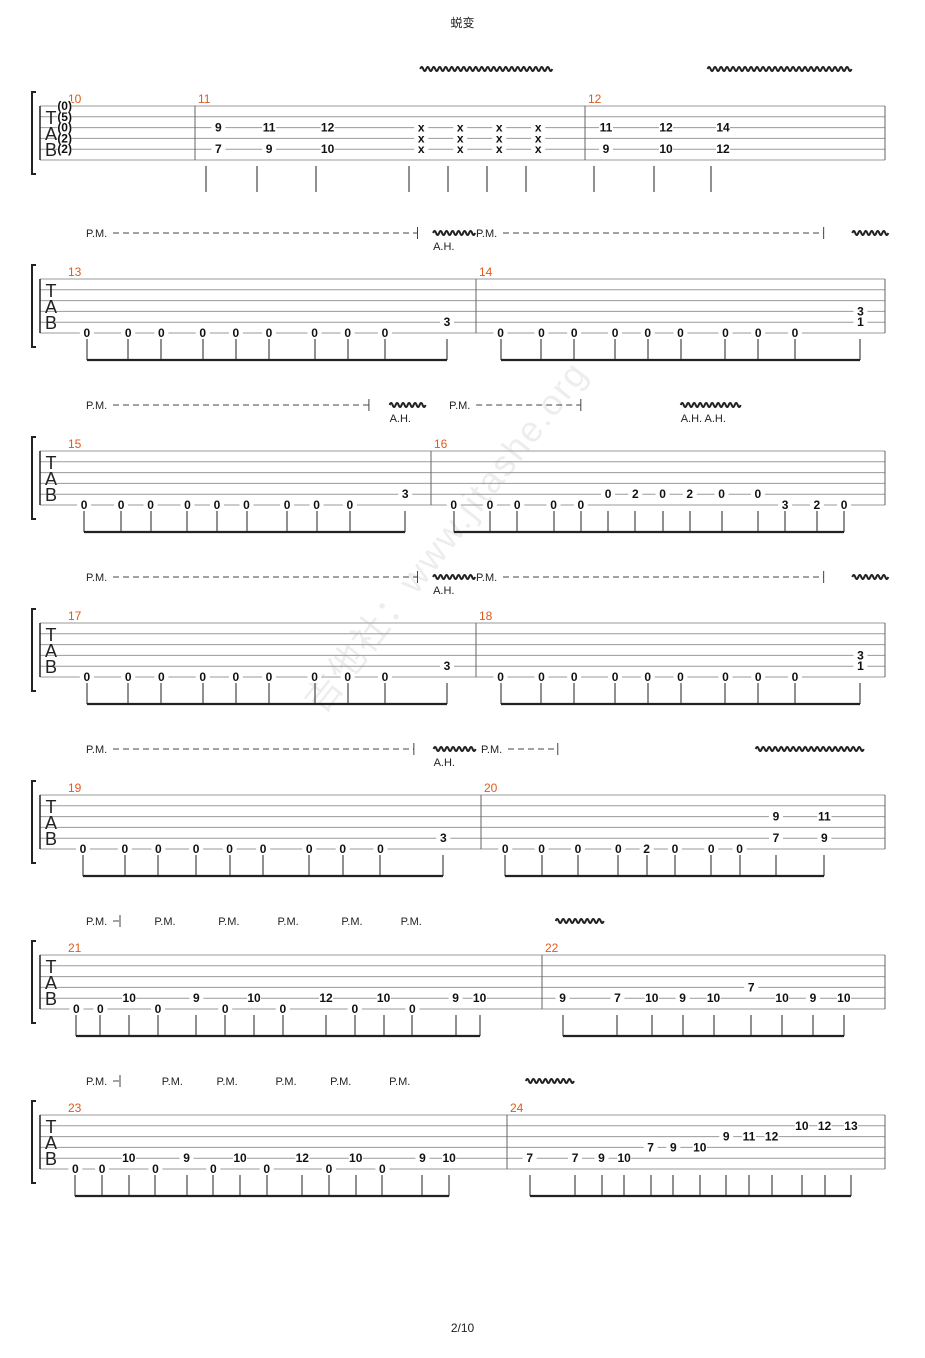 Image resolution: width=925 pixels, height=1358 pixels. I want to click on tab-clef-letter: T, so click(51, 967).